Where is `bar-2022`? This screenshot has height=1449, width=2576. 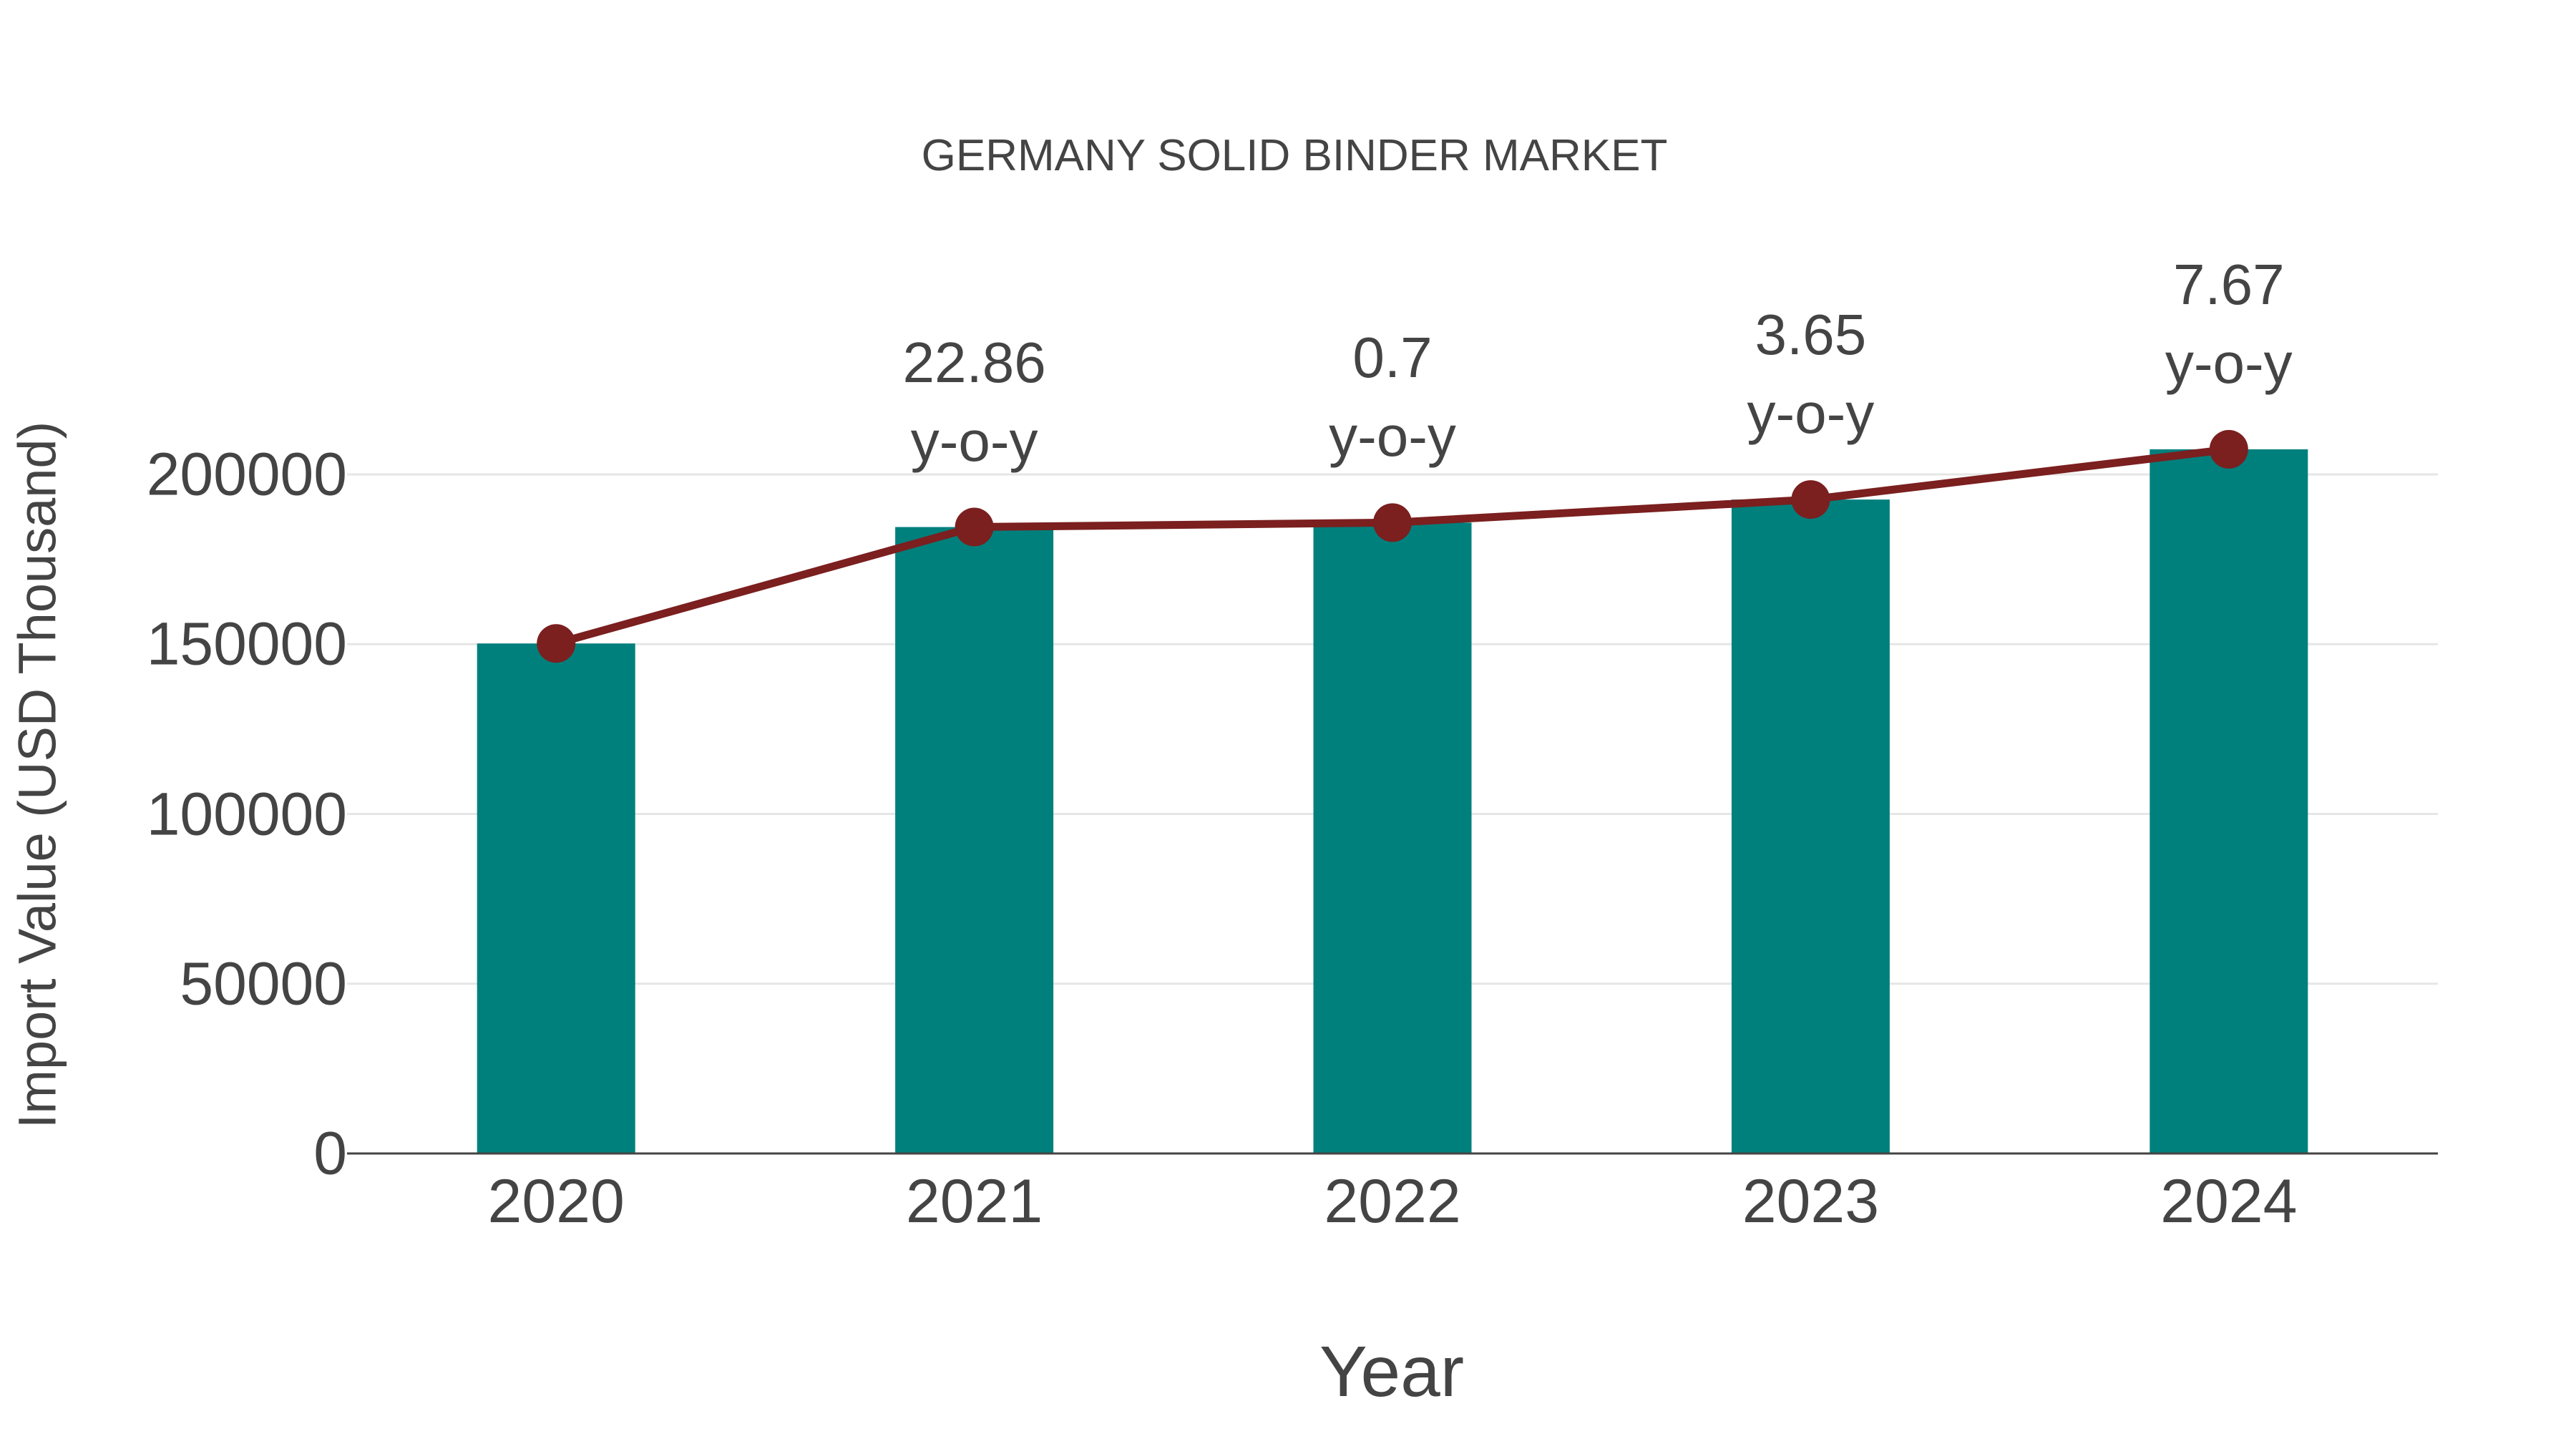
bar-2022 is located at coordinates (1392, 837).